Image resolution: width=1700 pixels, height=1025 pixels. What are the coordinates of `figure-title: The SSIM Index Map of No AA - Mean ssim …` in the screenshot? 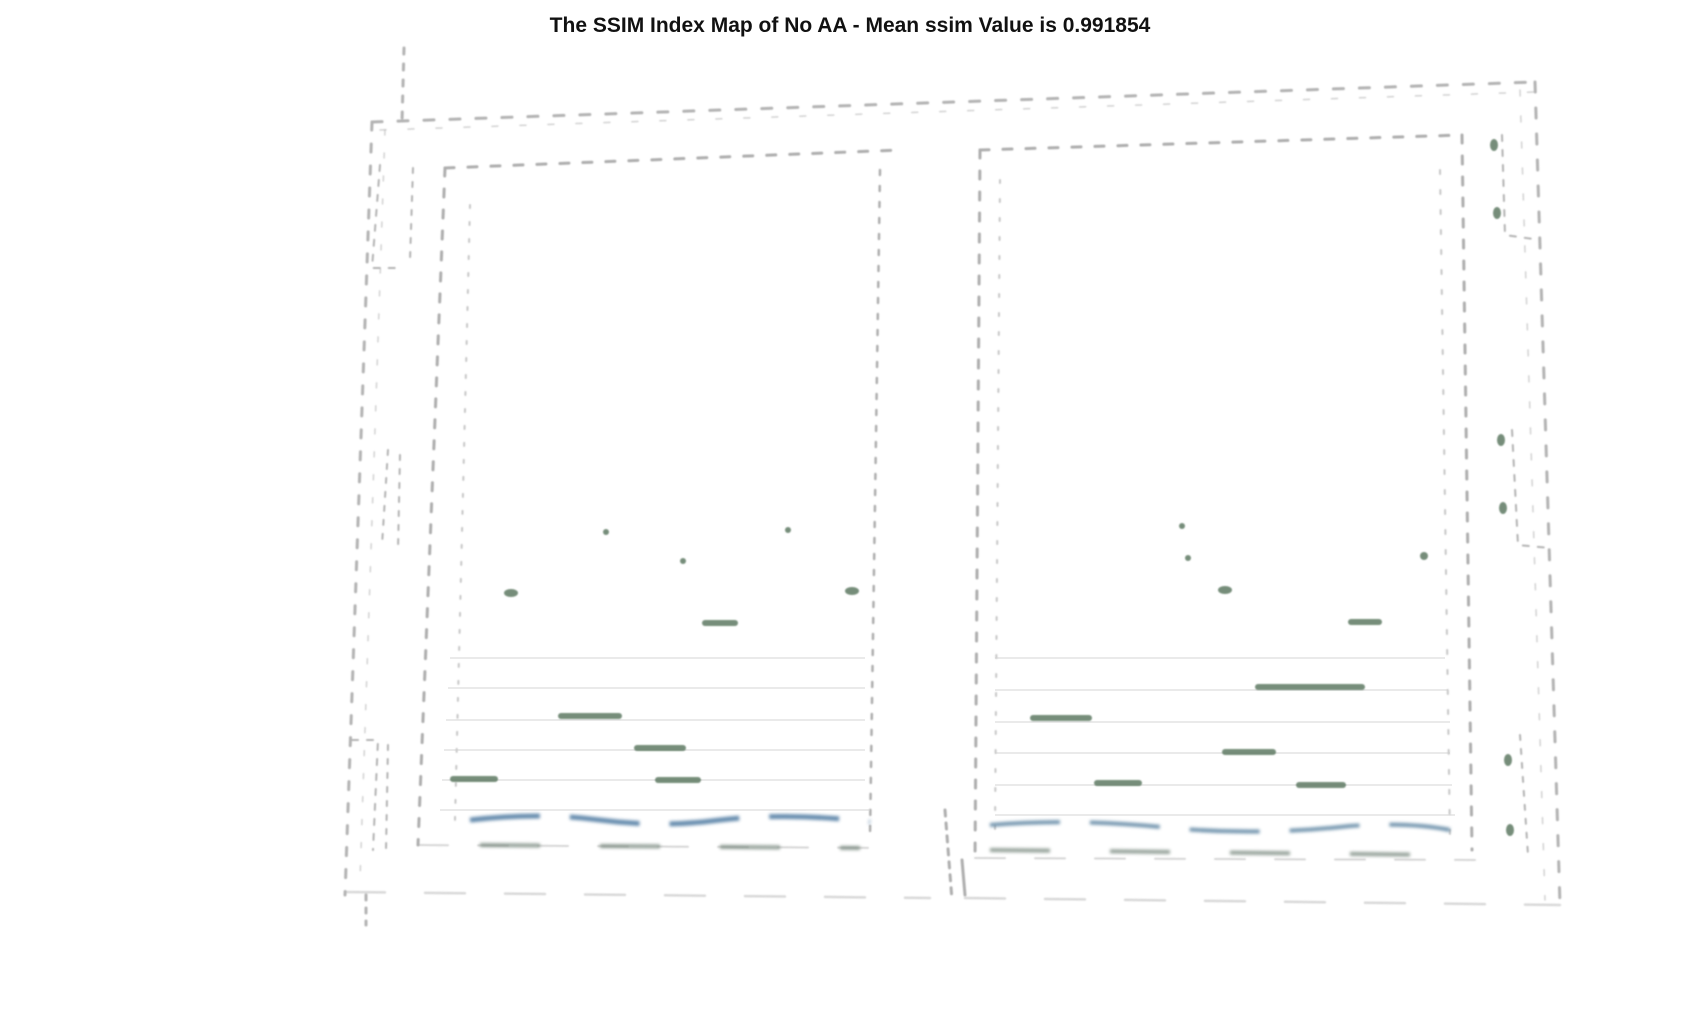 It's located at (850, 25).